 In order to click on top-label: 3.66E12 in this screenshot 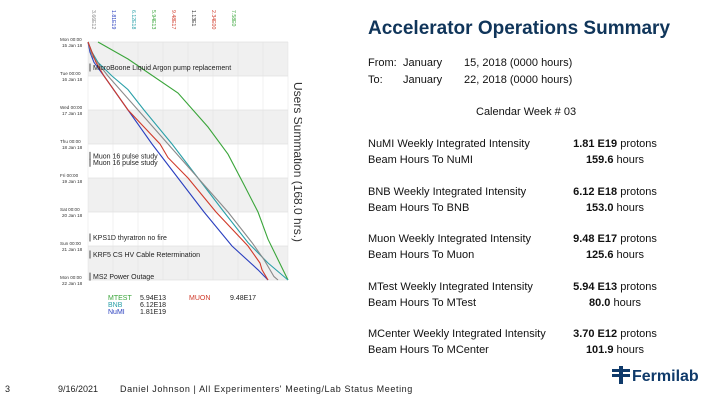, I will do `click(93, 19)`.